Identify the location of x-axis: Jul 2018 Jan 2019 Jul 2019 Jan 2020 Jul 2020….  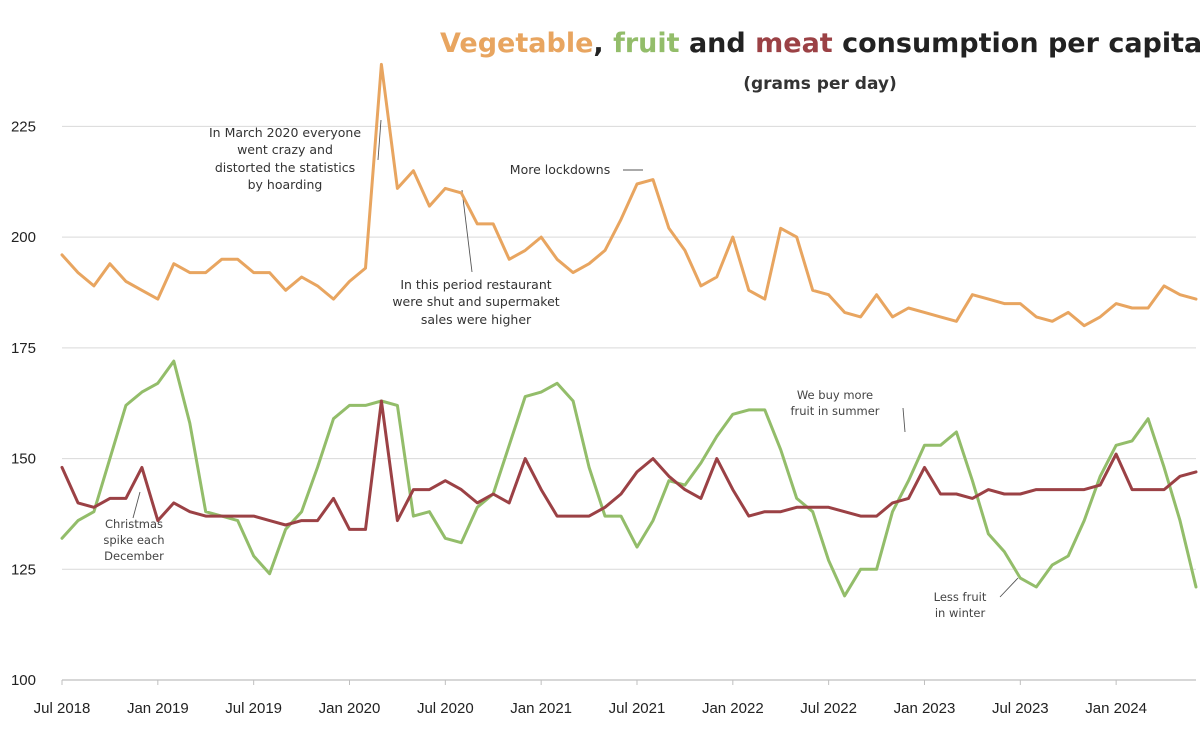
(615, 698).